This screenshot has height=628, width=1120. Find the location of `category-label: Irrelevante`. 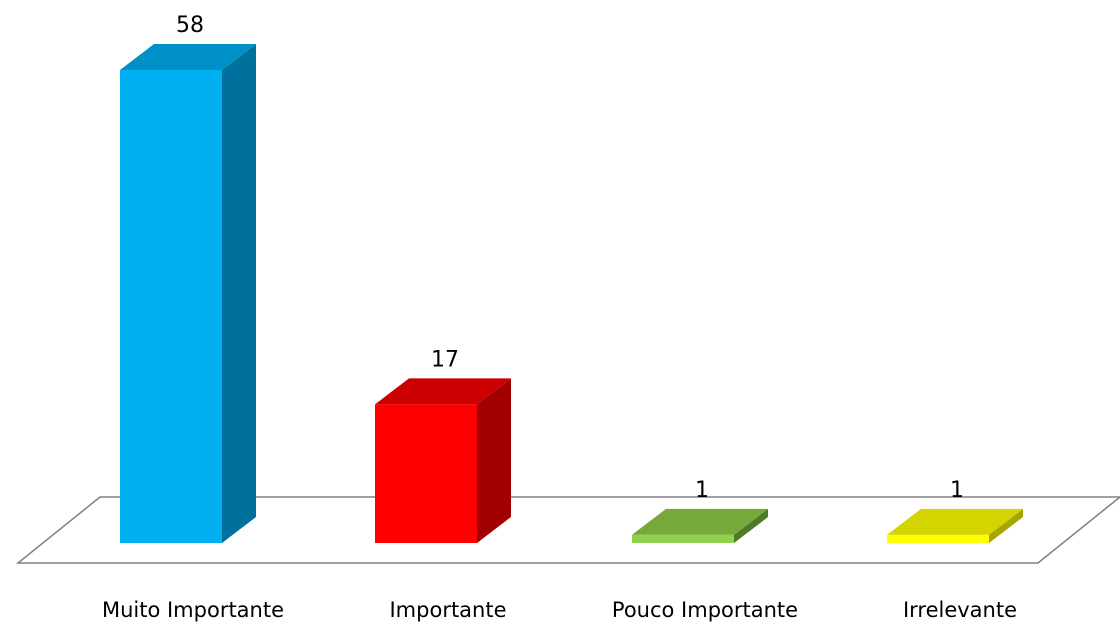

category-label: Irrelevante is located at coordinates (960, 610).